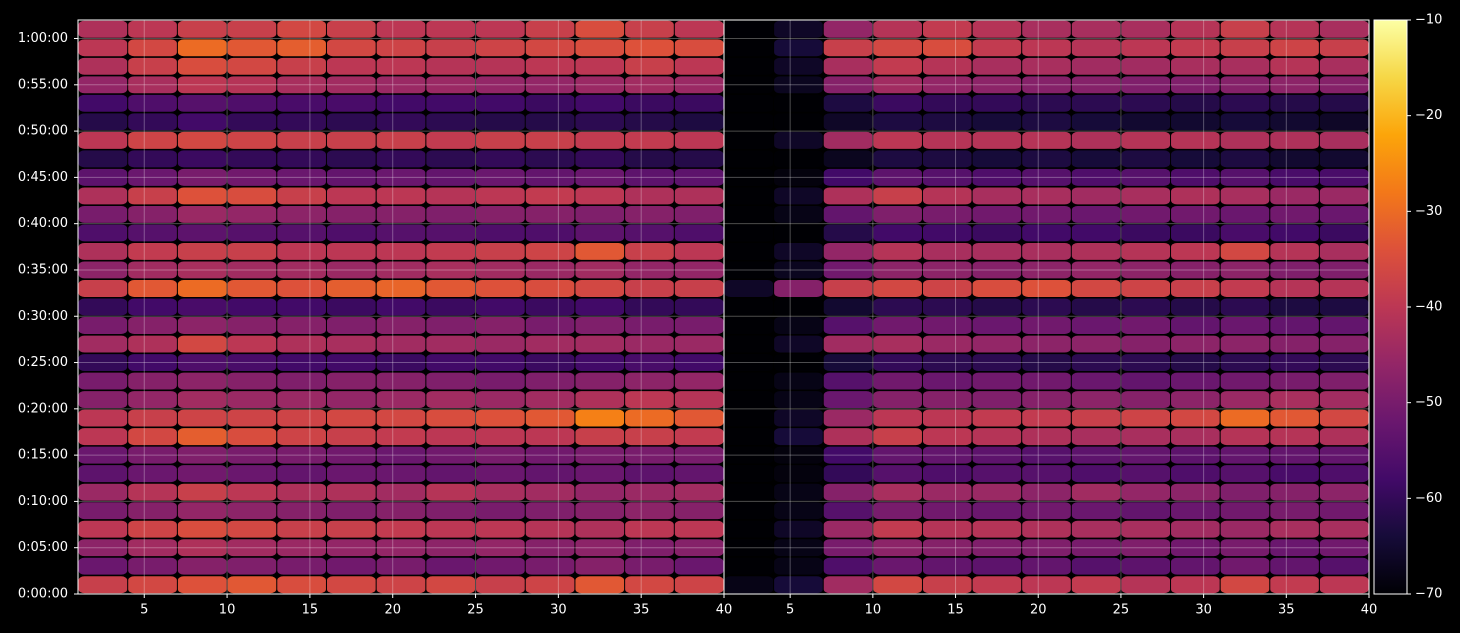 This screenshot has width=1460, height=633. I want to click on y-tick-label: 0:30:00, so click(43, 316).